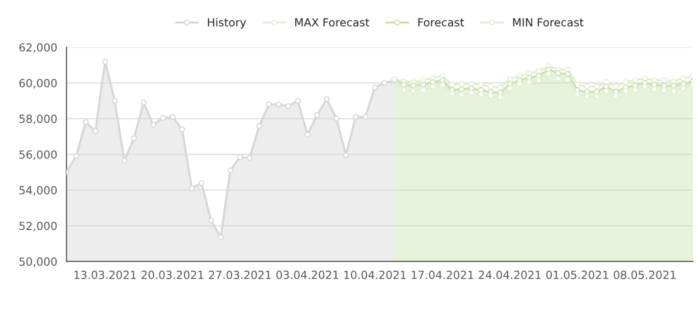 The image size is (700, 315). What do you see at coordinates (645, 275) in the screenshot?
I see `x-tick-label: 08.05.2021` at bounding box center [645, 275].